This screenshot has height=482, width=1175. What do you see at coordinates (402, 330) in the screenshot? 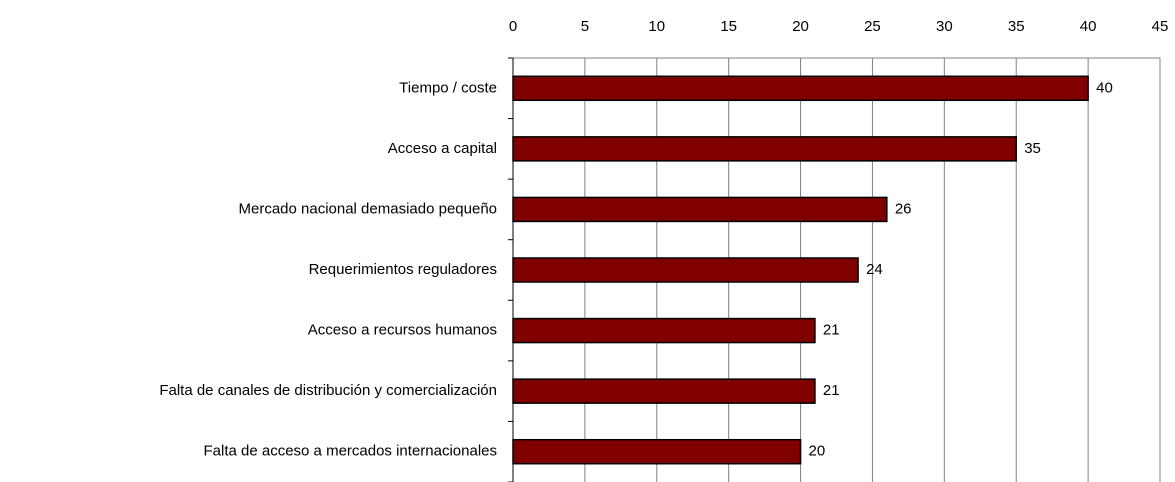
I see `y-tick-label: Acceso a recursos humanos` at bounding box center [402, 330].